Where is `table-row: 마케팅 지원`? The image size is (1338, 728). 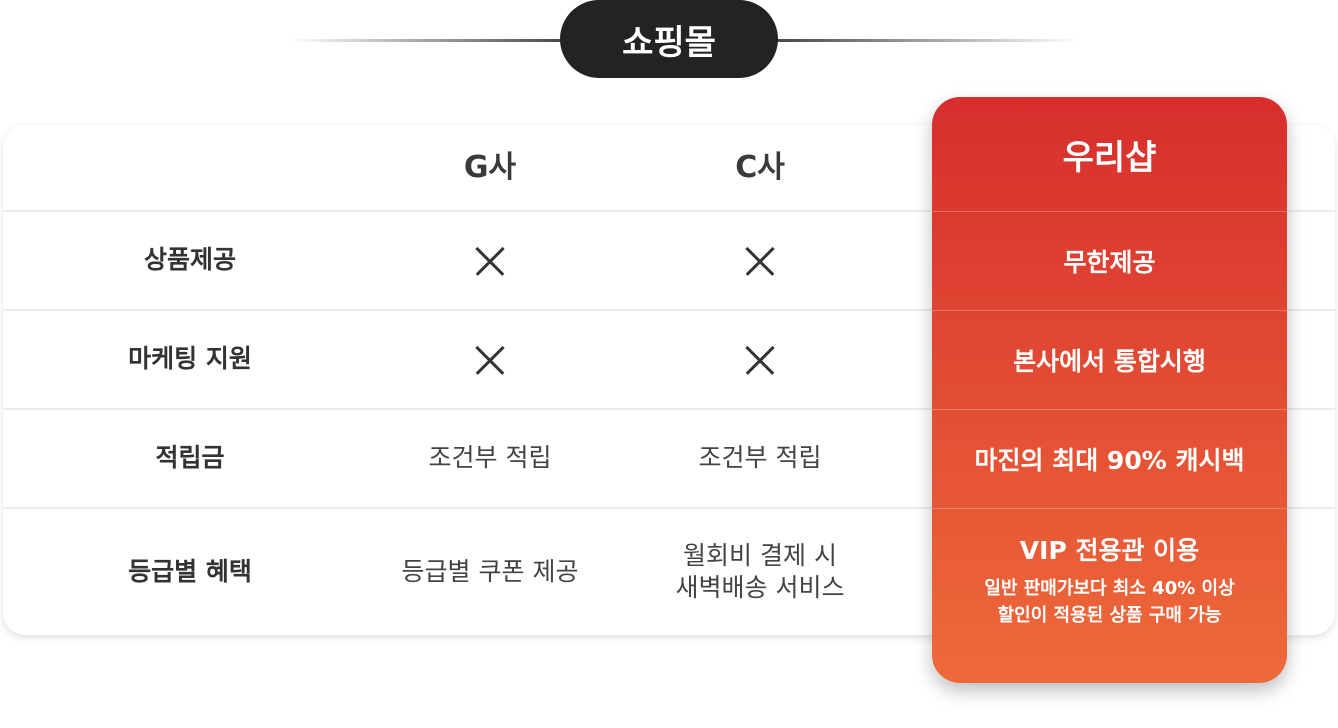 table-row: 마케팅 지원 is located at coordinates (669, 360).